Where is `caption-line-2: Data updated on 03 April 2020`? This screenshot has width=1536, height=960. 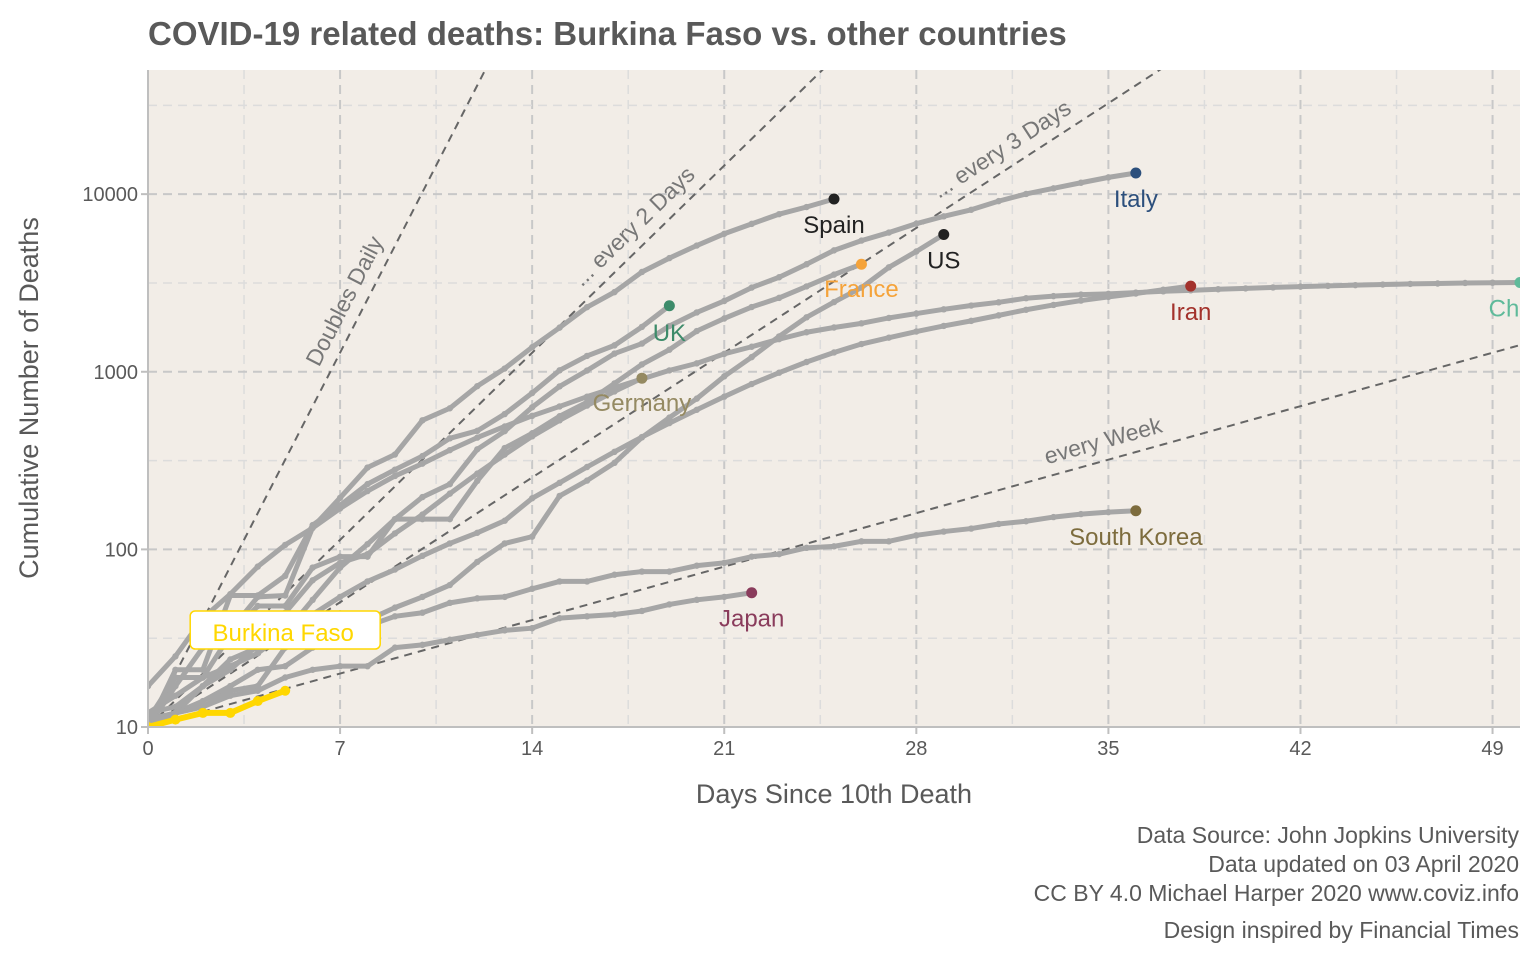 caption-line-2: Data updated on 03 April 2020 is located at coordinates (1363, 864).